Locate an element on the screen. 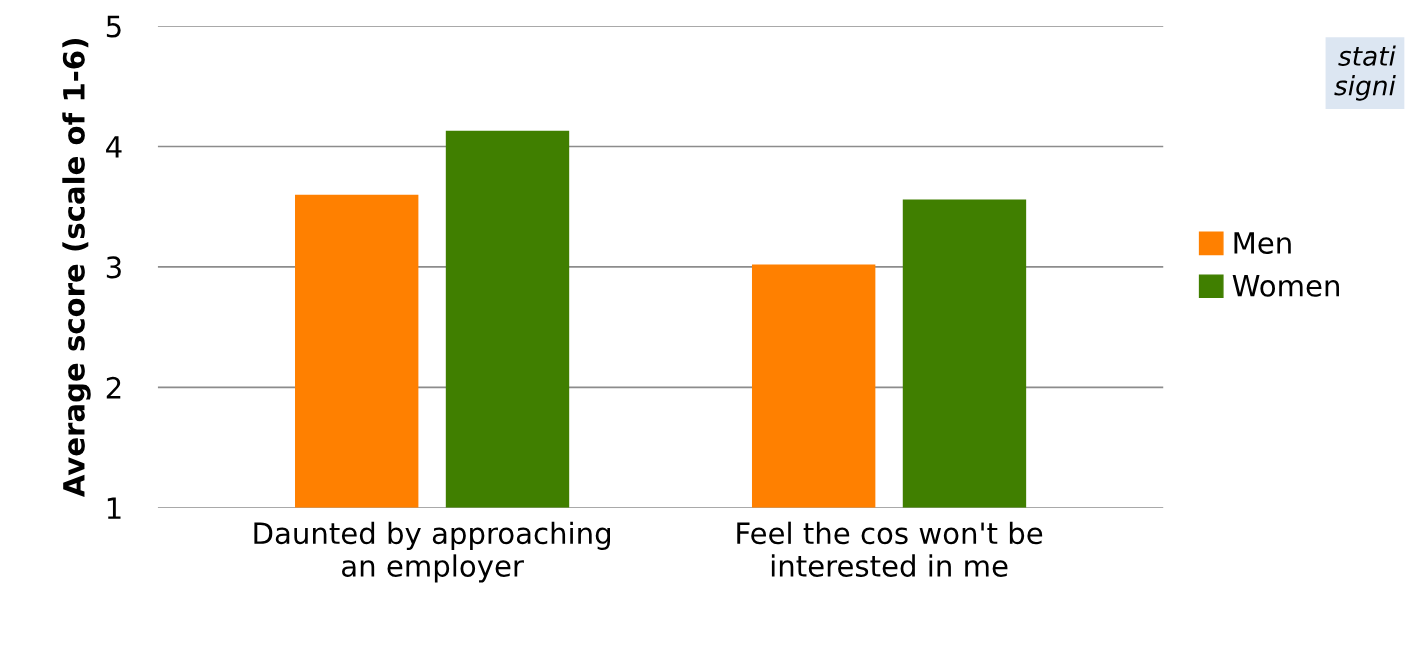  text: stati signi is located at coordinates (1365, 73).